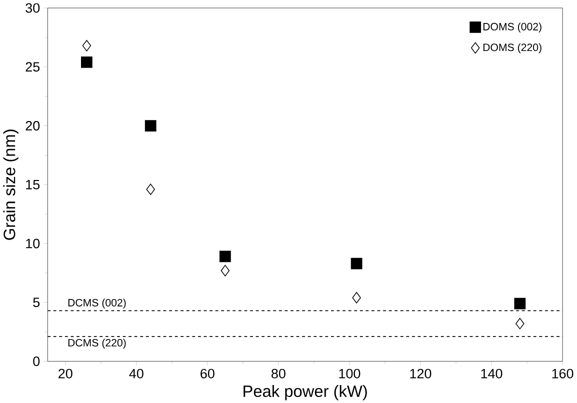 The image size is (577, 403). I want to click on y-axis-title: Grain size (nm), so click(10, 184).